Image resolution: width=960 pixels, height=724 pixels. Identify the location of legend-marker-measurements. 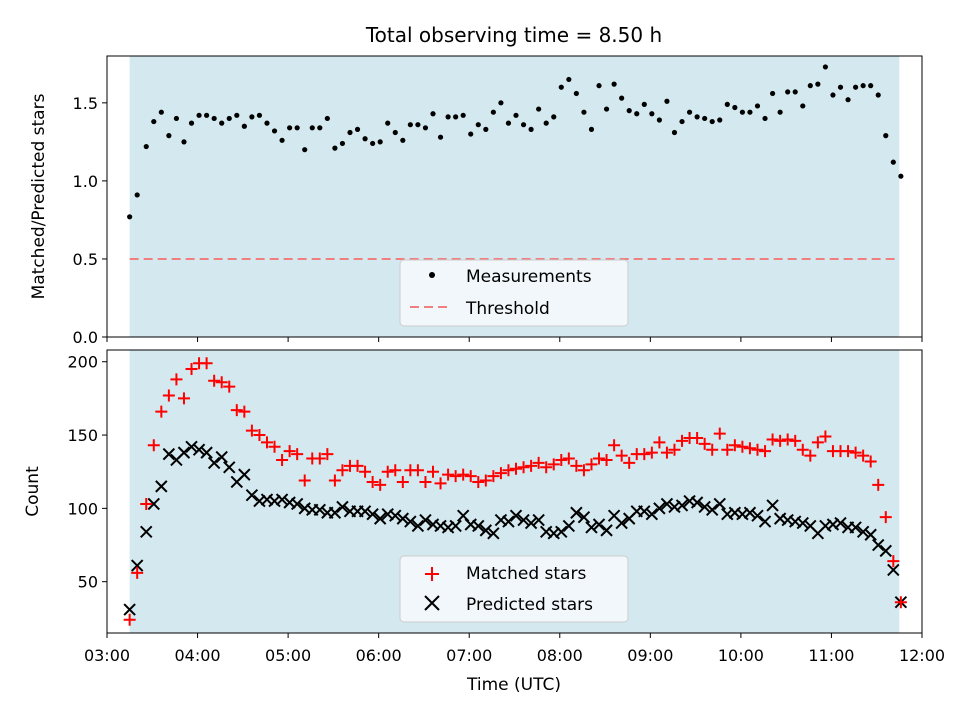
(432, 275).